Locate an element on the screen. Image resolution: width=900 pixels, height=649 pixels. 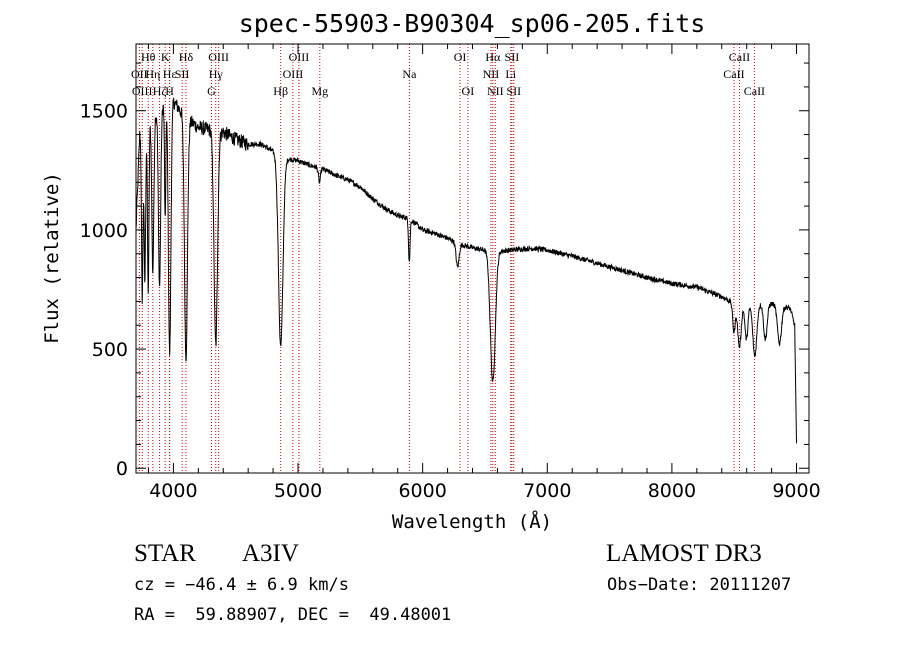
x-tick-label: 7000 is located at coordinates (547, 491).